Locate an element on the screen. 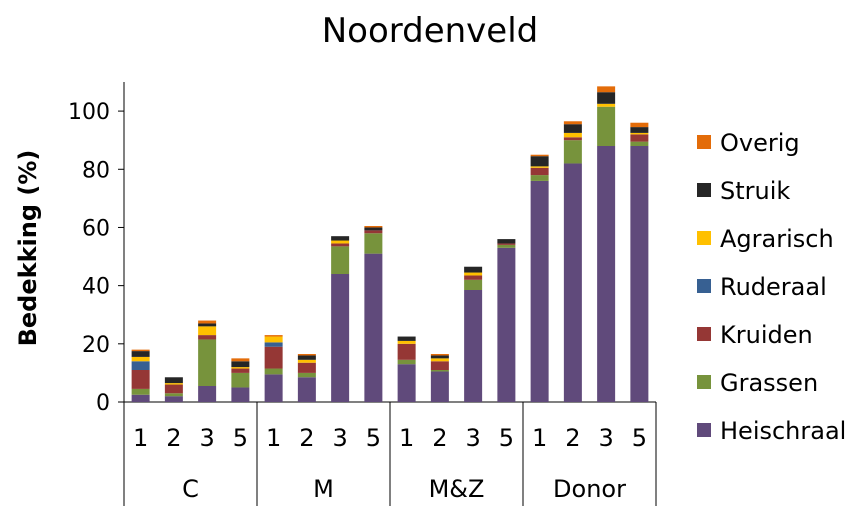  legend-label: Heischraal is located at coordinates (783, 431).